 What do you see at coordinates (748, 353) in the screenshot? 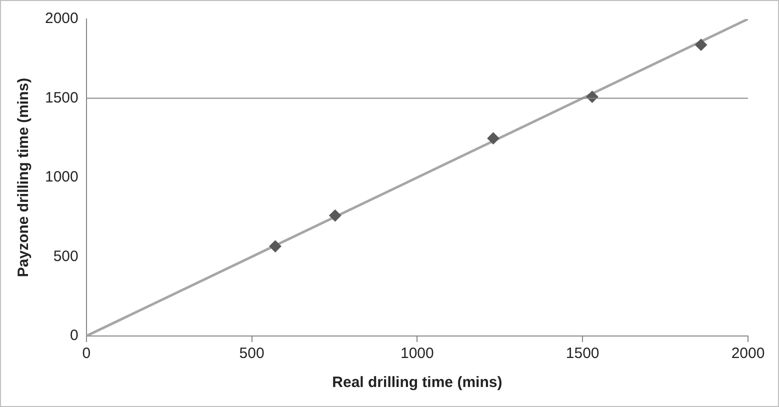
I see `x-tick-label: 2000` at bounding box center [748, 353].